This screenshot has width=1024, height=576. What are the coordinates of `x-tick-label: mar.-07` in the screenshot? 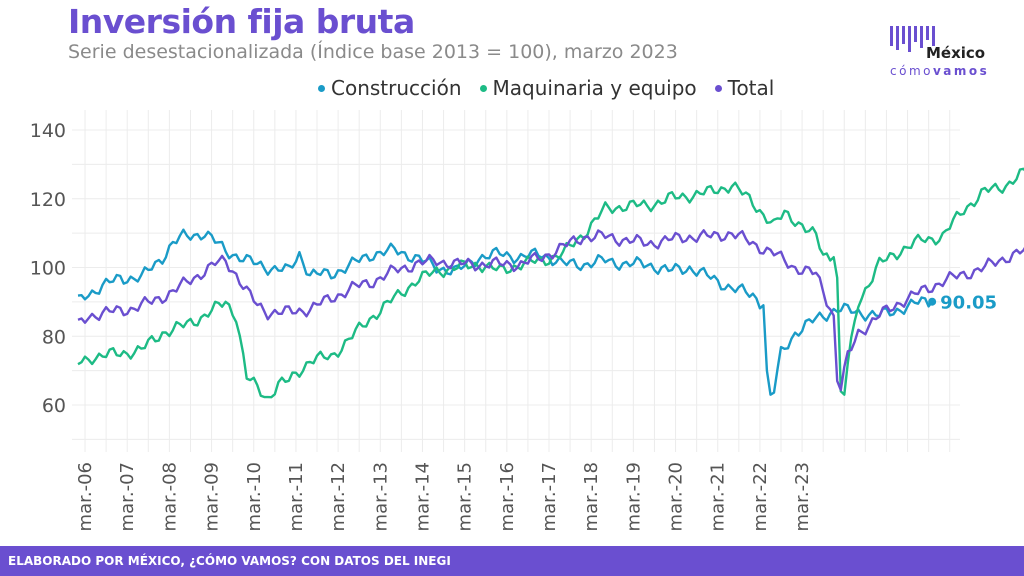 It's located at (127, 496).